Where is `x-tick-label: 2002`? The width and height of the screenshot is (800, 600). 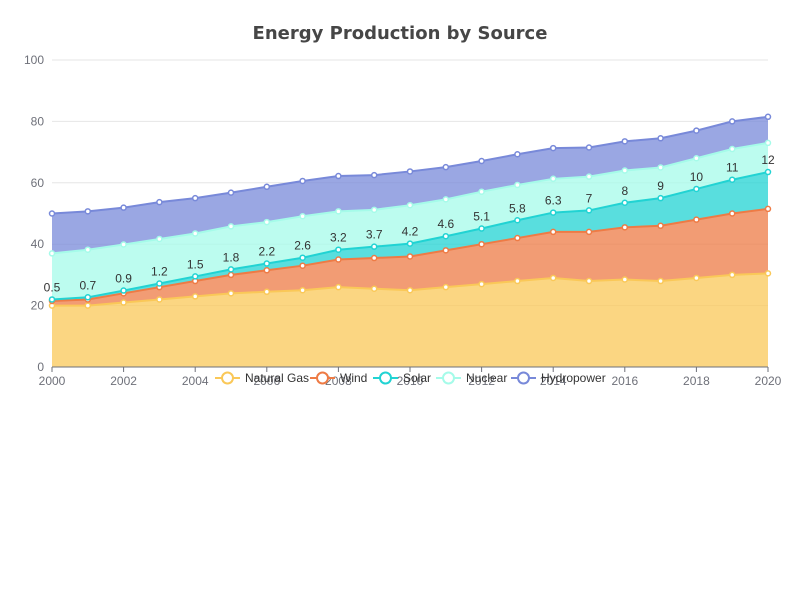 x-tick-label: 2002 is located at coordinates (123, 381).